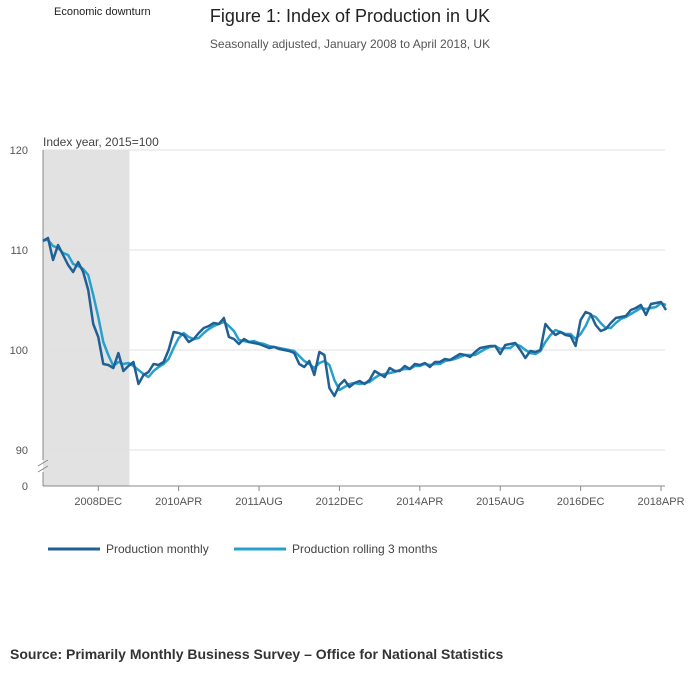 The image size is (700, 682). What do you see at coordinates (364, 549) in the screenshot?
I see `legend-label-rolling: Production rolling 3 months` at bounding box center [364, 549].